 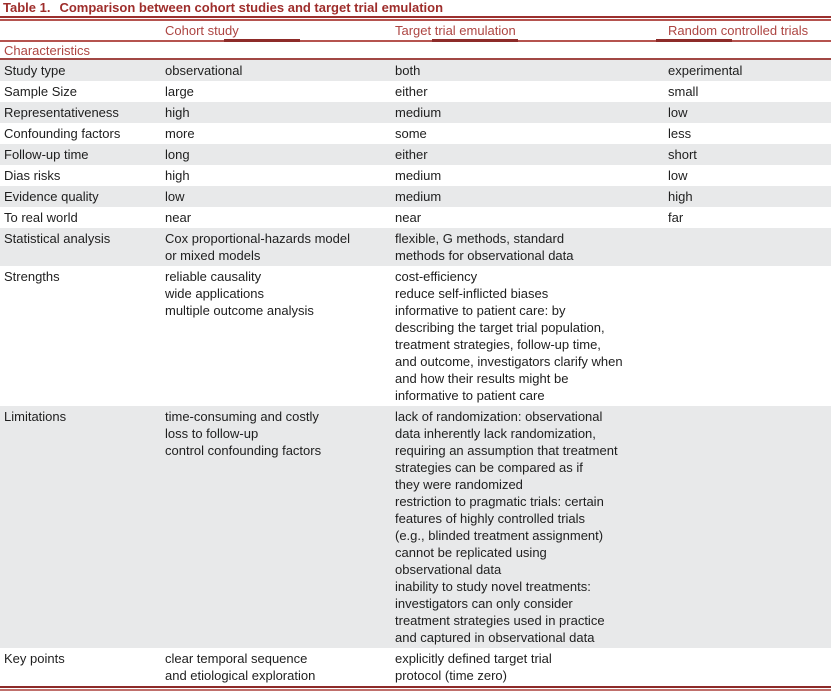 I want to click on table-number-label: Table 1., so click(x=27, y=7).